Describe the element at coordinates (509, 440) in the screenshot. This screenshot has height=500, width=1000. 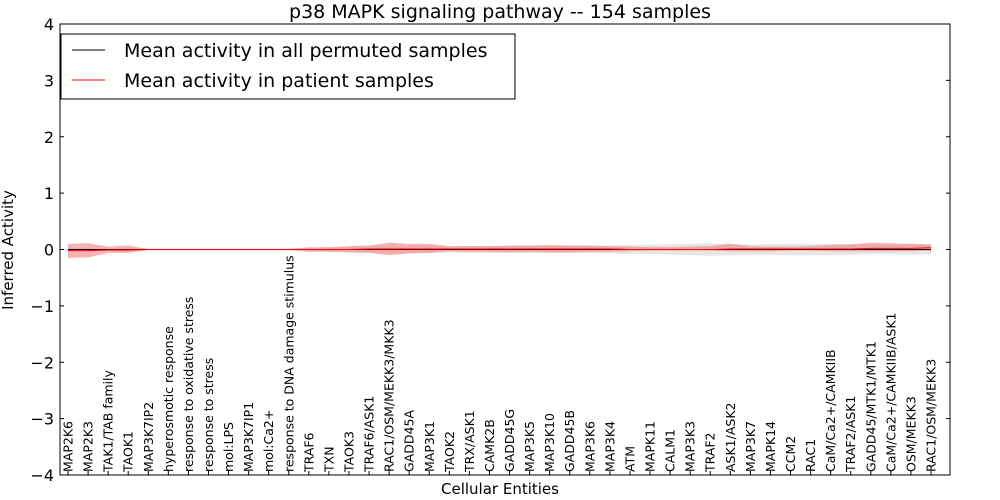
I see `x-tick-label: GADD45G` at that location.